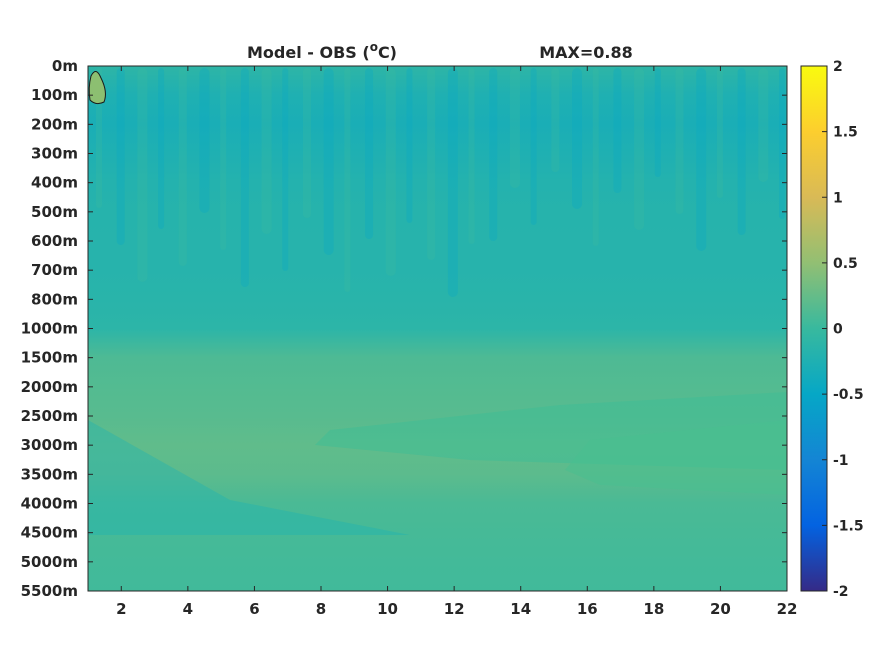  I want to click on chart-title-left: Model - OBS (oC), so click(322, 51).